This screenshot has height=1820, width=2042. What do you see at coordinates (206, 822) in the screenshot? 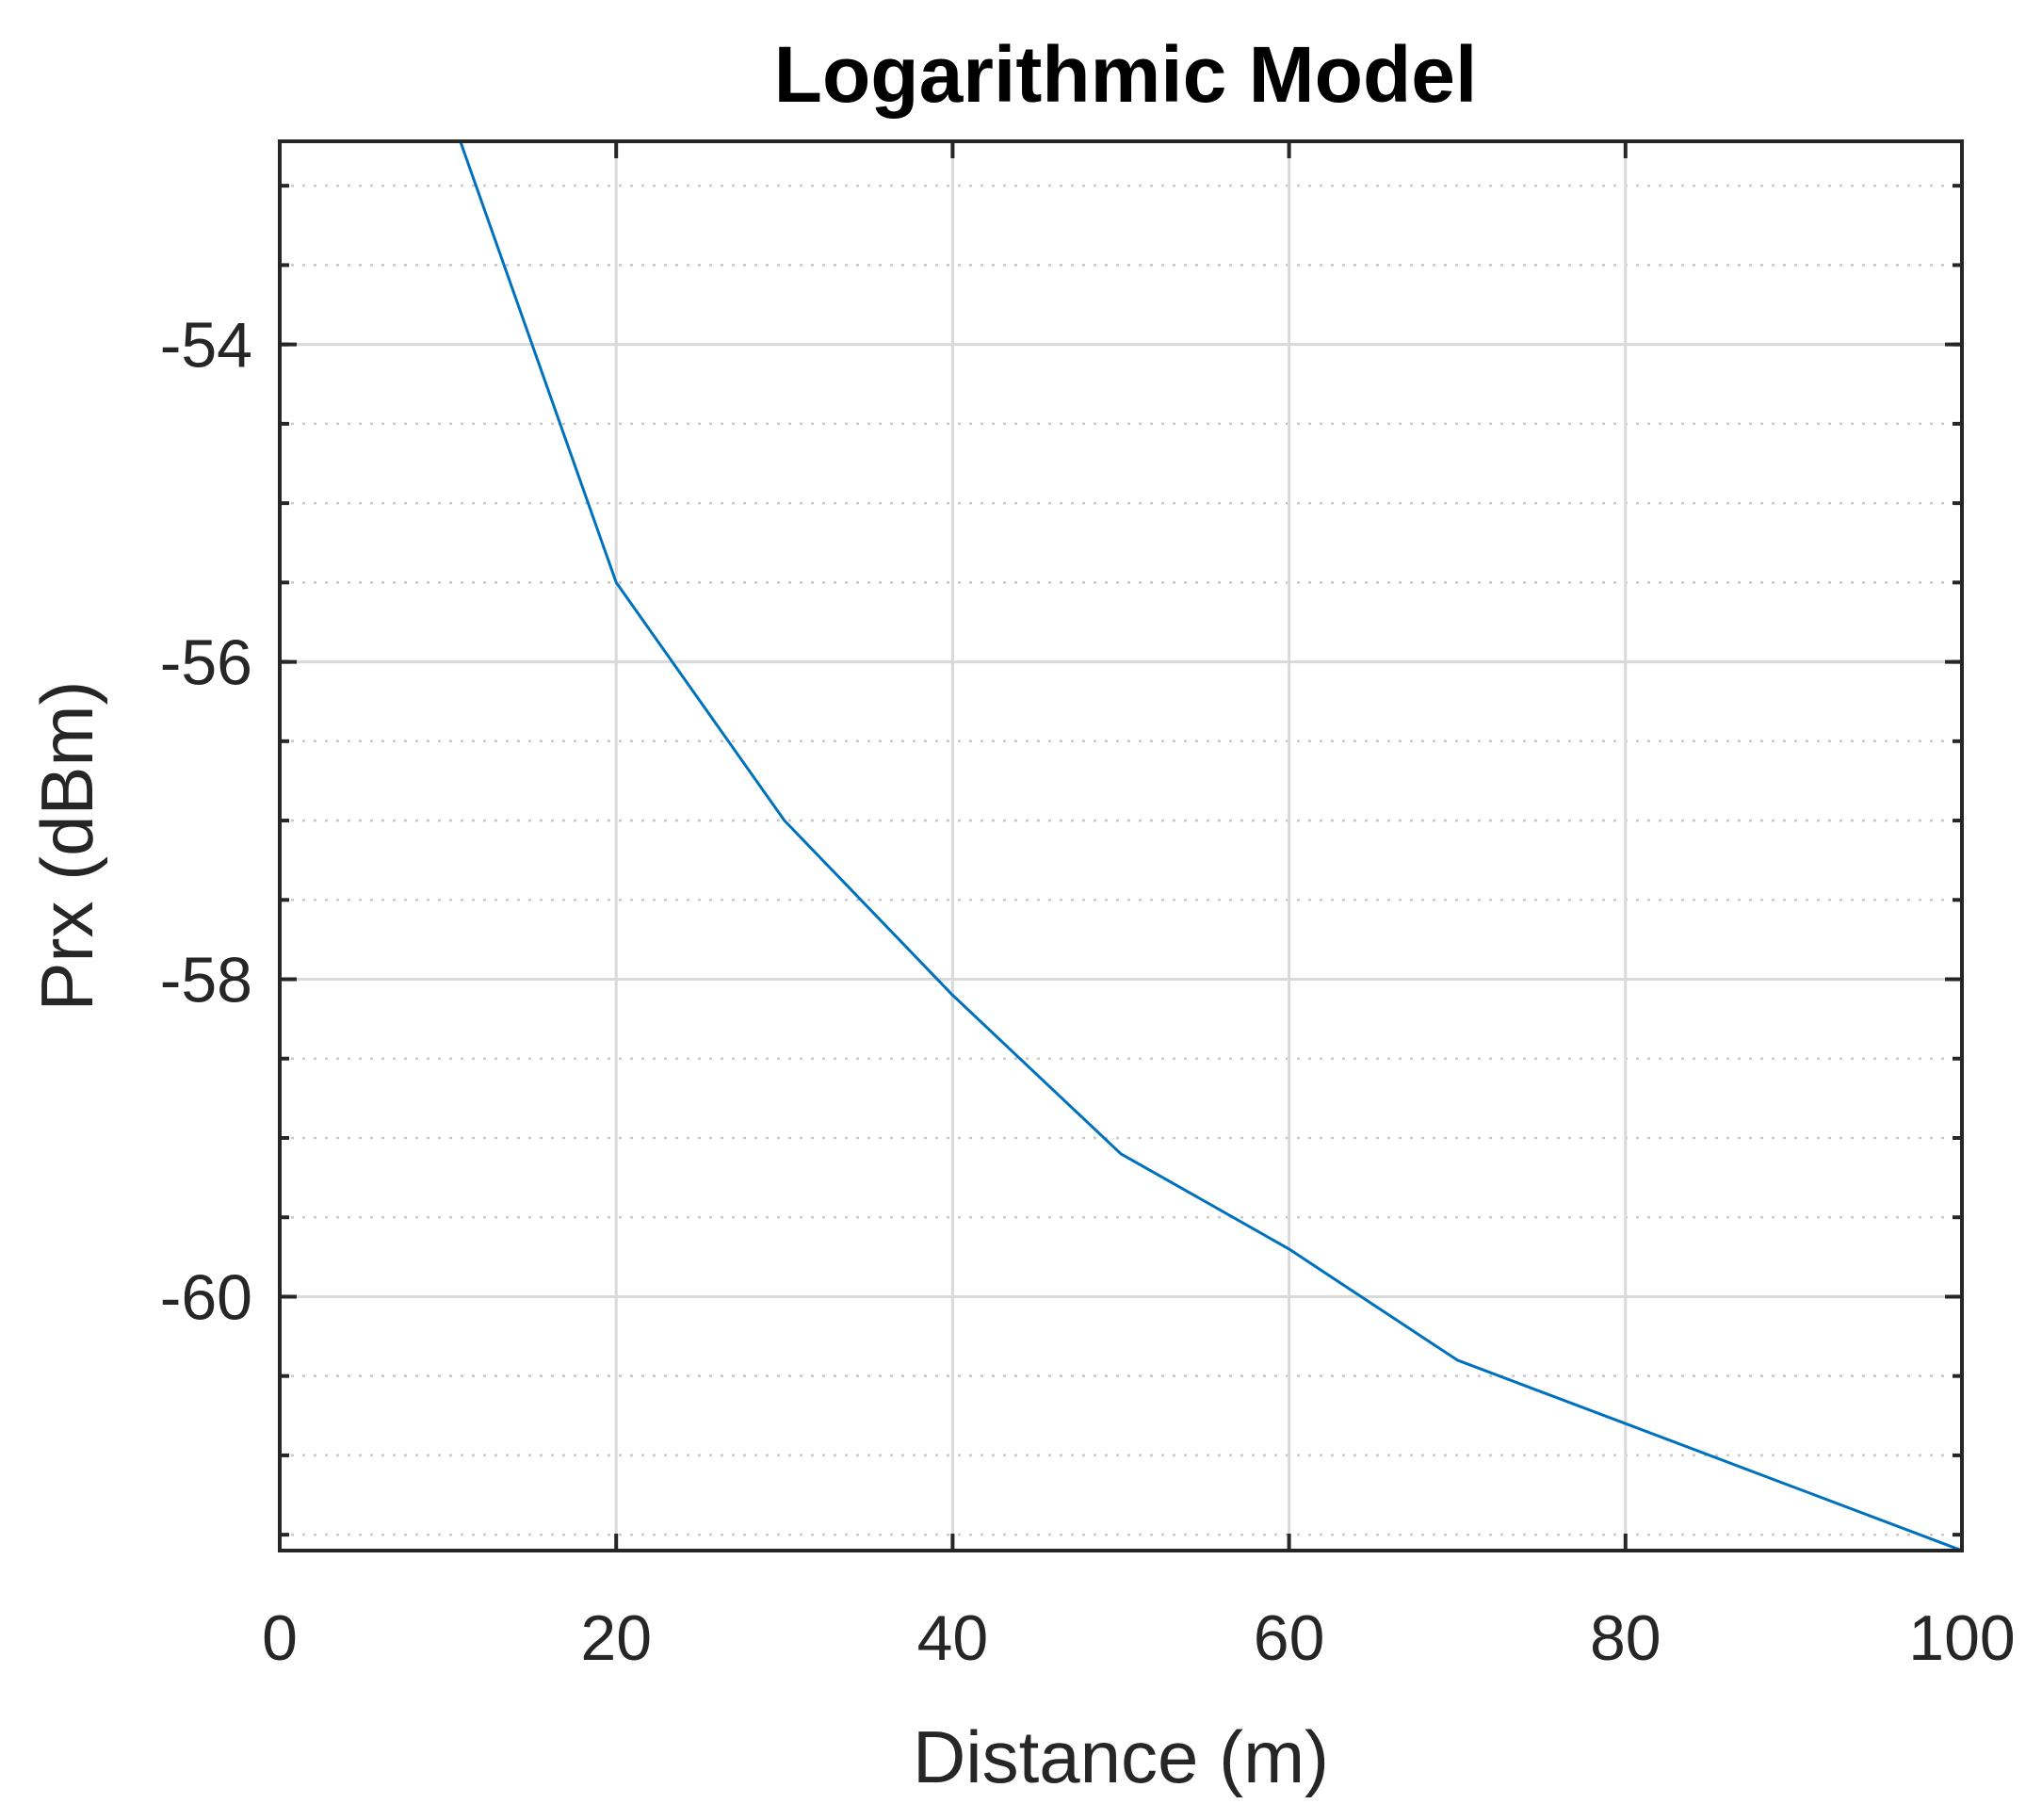
I see `y-tick-labels: -54 -56 -58 -60` at bounding box center [206, 822].